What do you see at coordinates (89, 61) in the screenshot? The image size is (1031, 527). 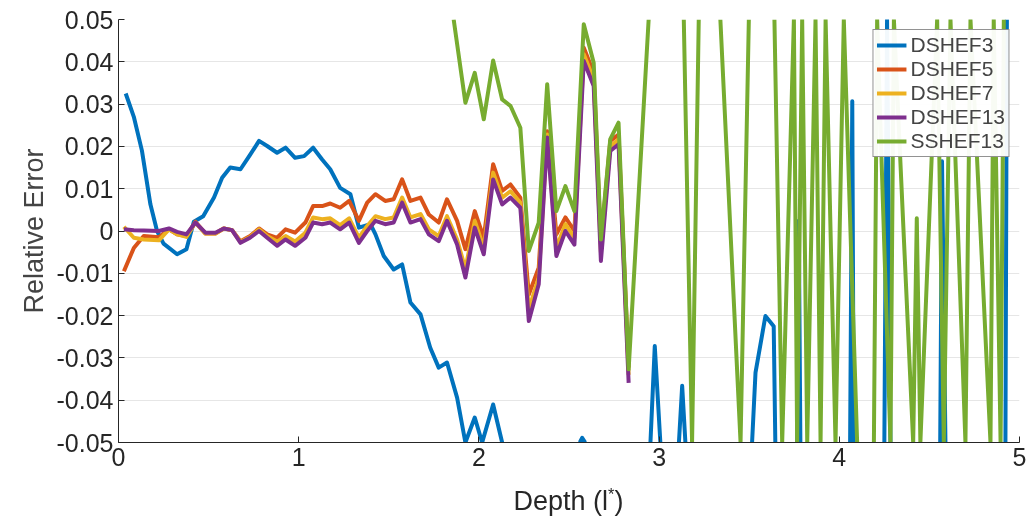 I see `y-tick-label: 0.04` at bounding box center [89, 61].